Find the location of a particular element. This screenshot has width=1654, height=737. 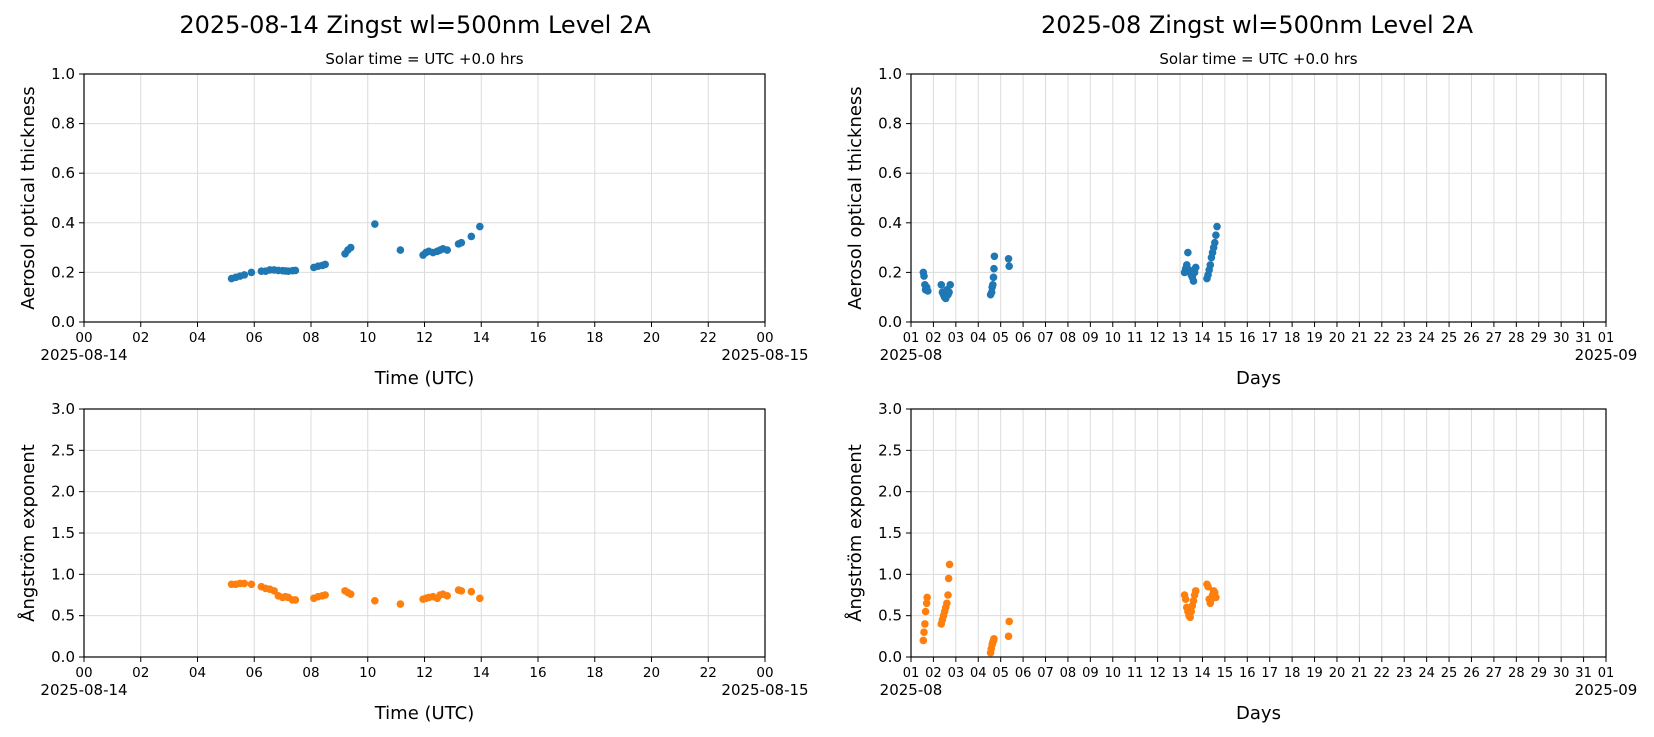

y-tick-label: 1.5 is located at coordinates (63, 533).